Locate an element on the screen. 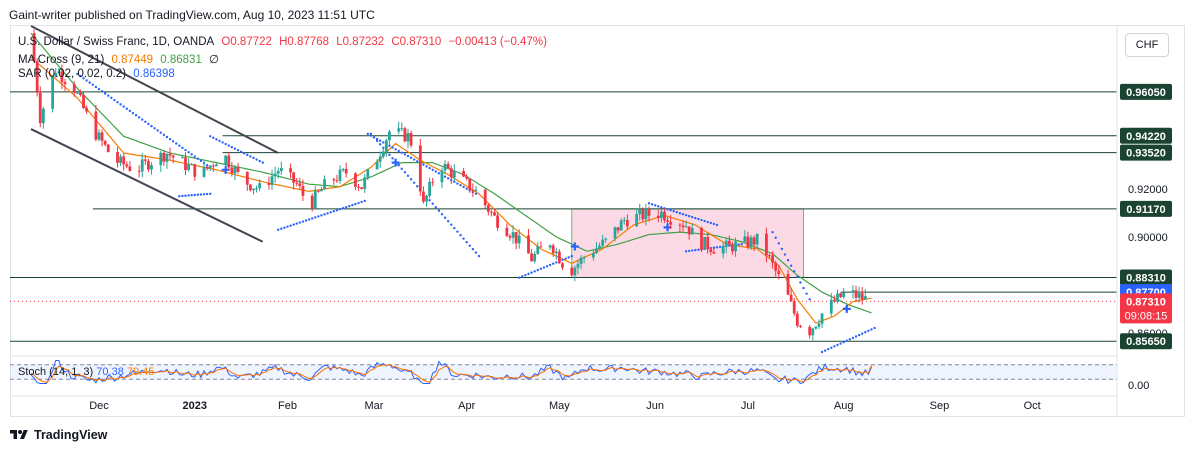  legend-ma-fast: 0.87449 is located at coordinates (132, 60).